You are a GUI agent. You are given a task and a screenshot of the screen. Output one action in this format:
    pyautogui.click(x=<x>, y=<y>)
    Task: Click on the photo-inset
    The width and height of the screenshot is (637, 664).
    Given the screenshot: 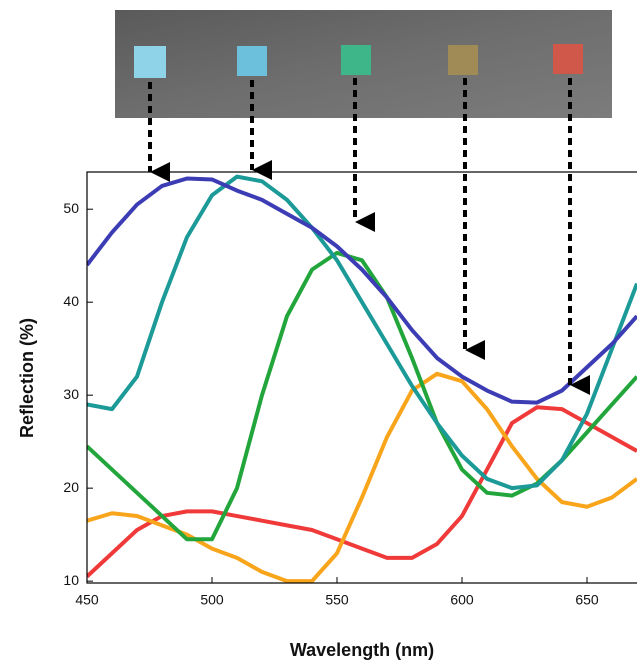 What is the action you would take?
    pyautogui.click(x=363, y=64)
    